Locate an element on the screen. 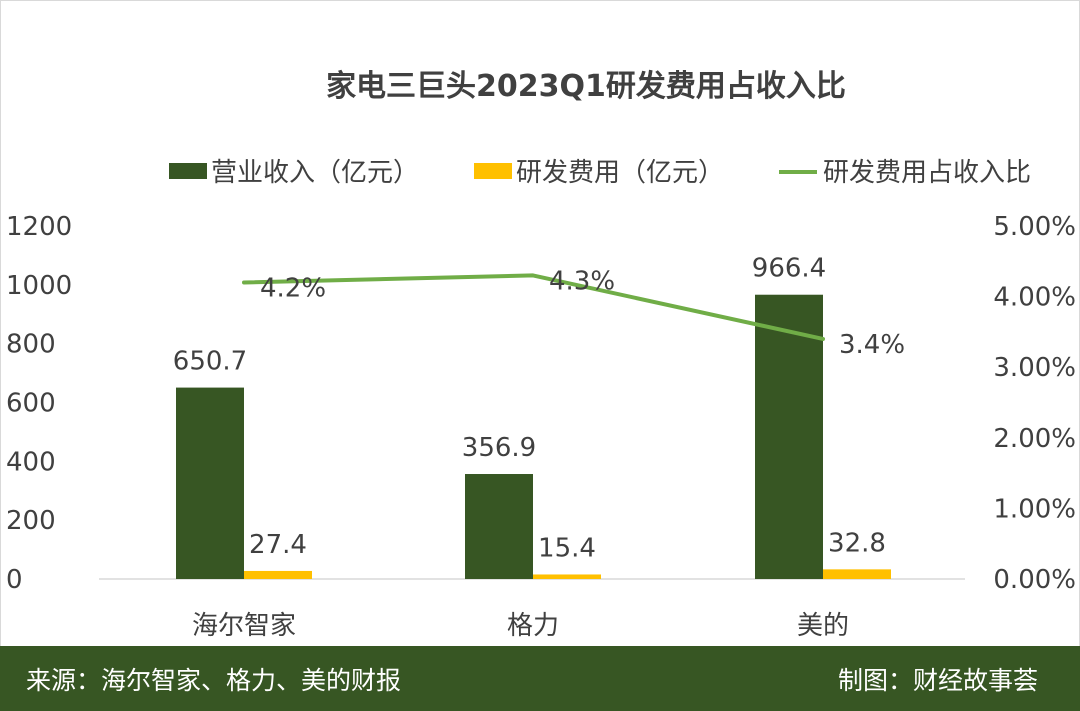  line-series is located at coordinates (533, 307).